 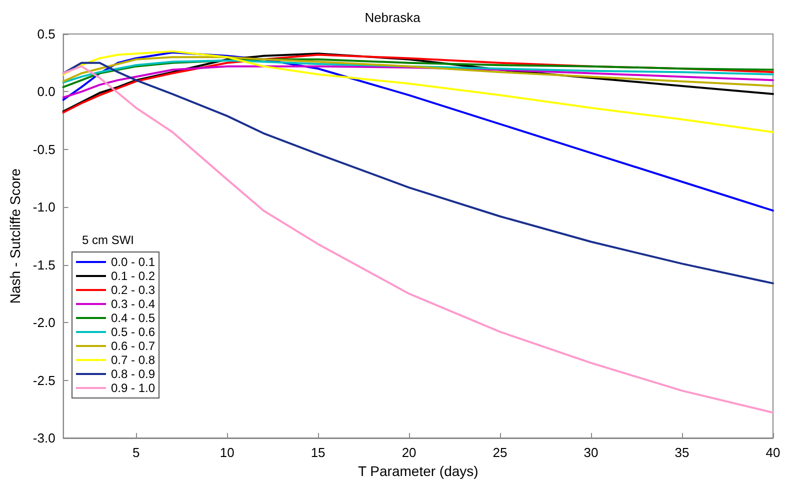 What do you see at coordinates (46, 92) in the screenshot?
I see `y-tick-label: 0.0` at bounding box center [46, 92].